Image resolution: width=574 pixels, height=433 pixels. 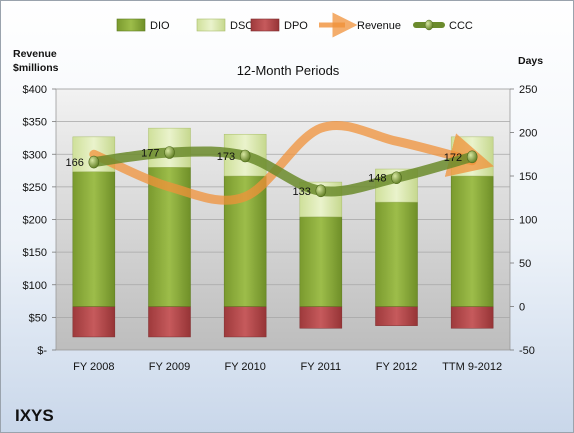 What do you see at coordinates (150, 154) in the screenshot?
I see `ccc-data-label: 177` at bounding box center [150, 154].